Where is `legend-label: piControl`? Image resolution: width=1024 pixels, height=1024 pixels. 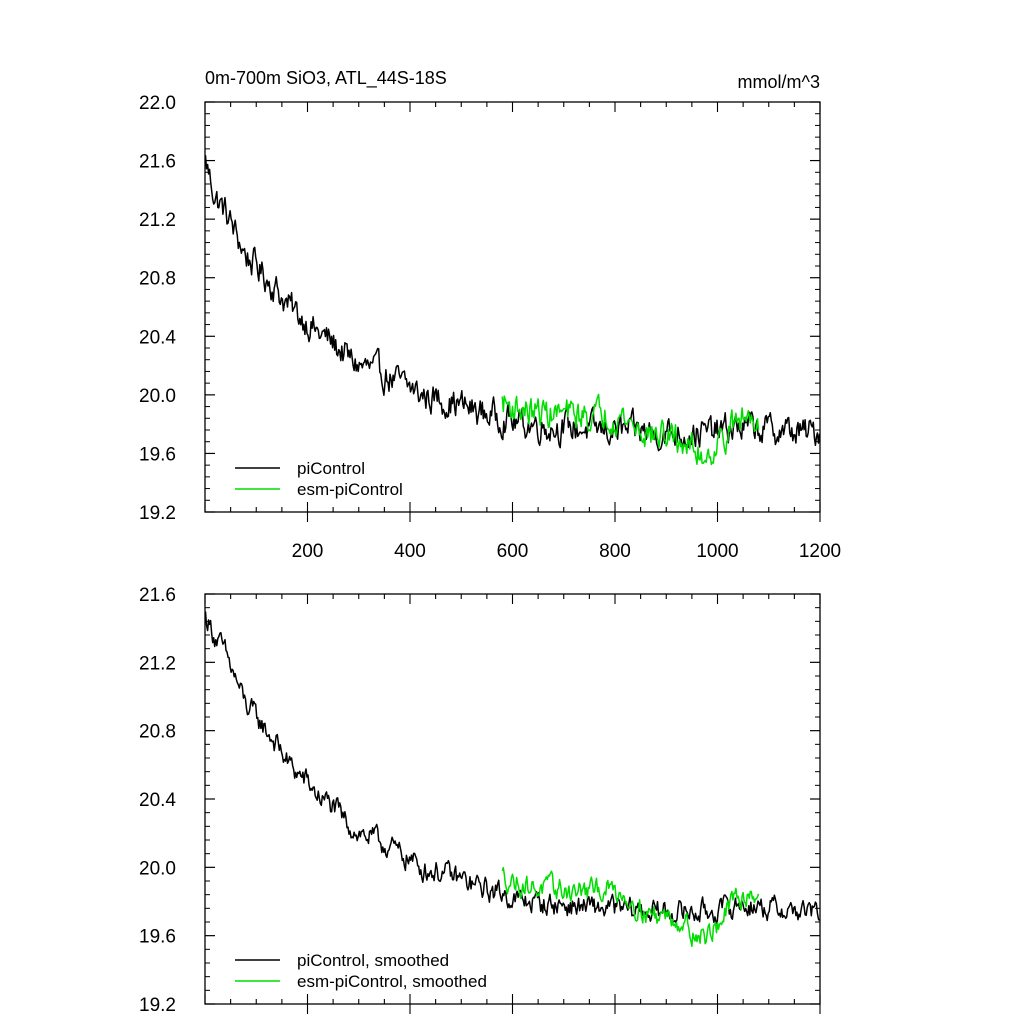
legend-label: piControl is located at coordinates (331, 468).